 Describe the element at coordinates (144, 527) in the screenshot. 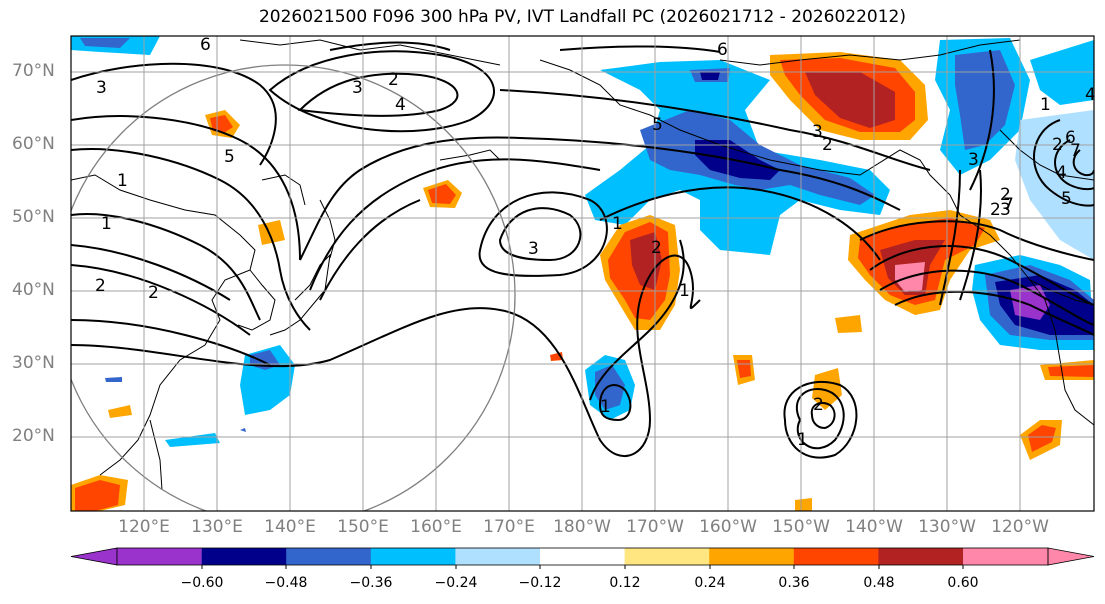

I see `lon-label: 120°E` at that location.